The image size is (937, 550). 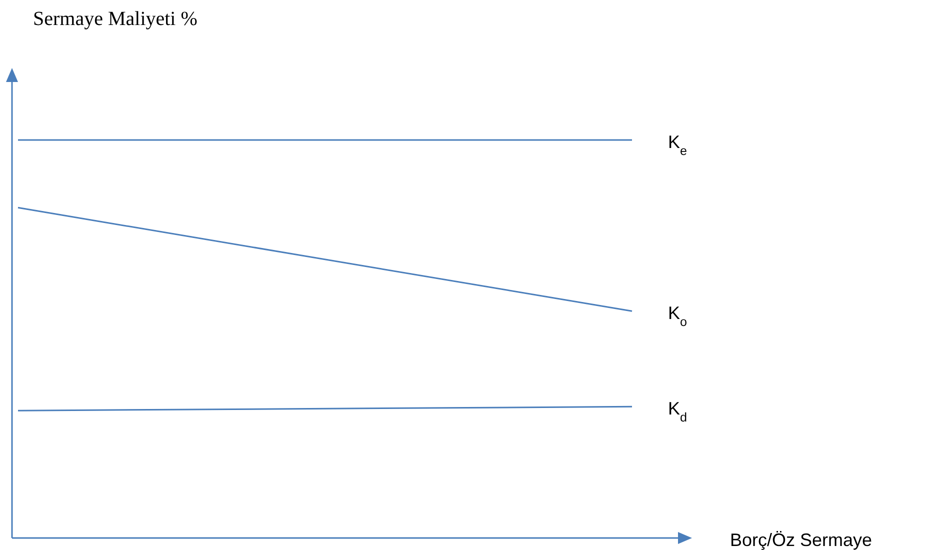 What do you see at coordinates (115, 19) in the screenshot?
I see `chart-title: Sermaye Maliyeti %` at bounding box center [115, 19].